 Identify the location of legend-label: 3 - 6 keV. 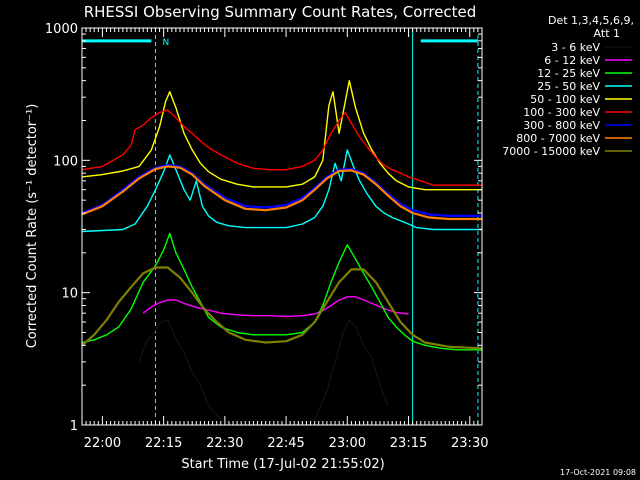
(575, 47).